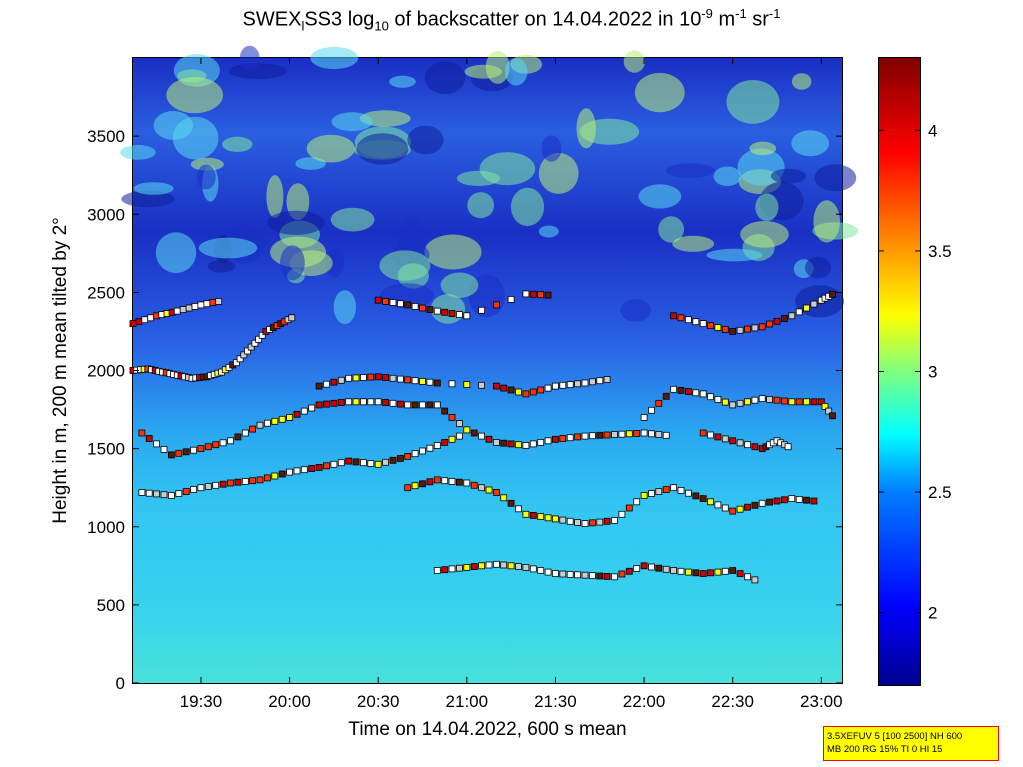  Describe the element at coordinates (272, 19) in the screenshot. I see `title-part: SWEX` at that location.